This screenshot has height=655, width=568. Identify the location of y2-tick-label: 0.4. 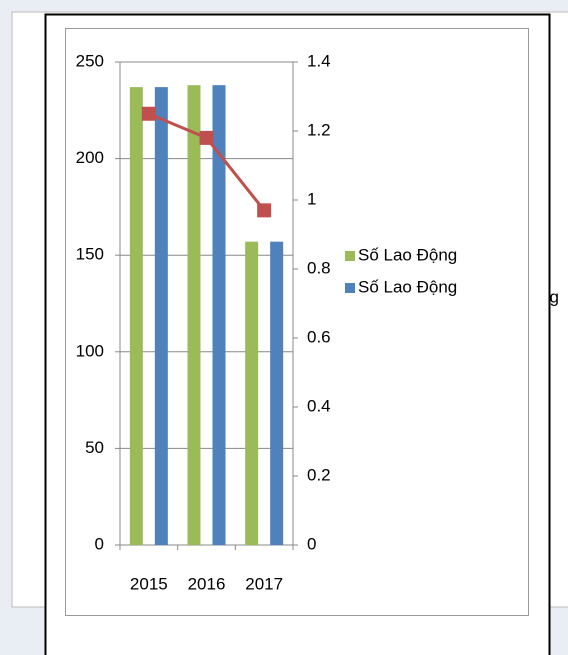
(319, 405).